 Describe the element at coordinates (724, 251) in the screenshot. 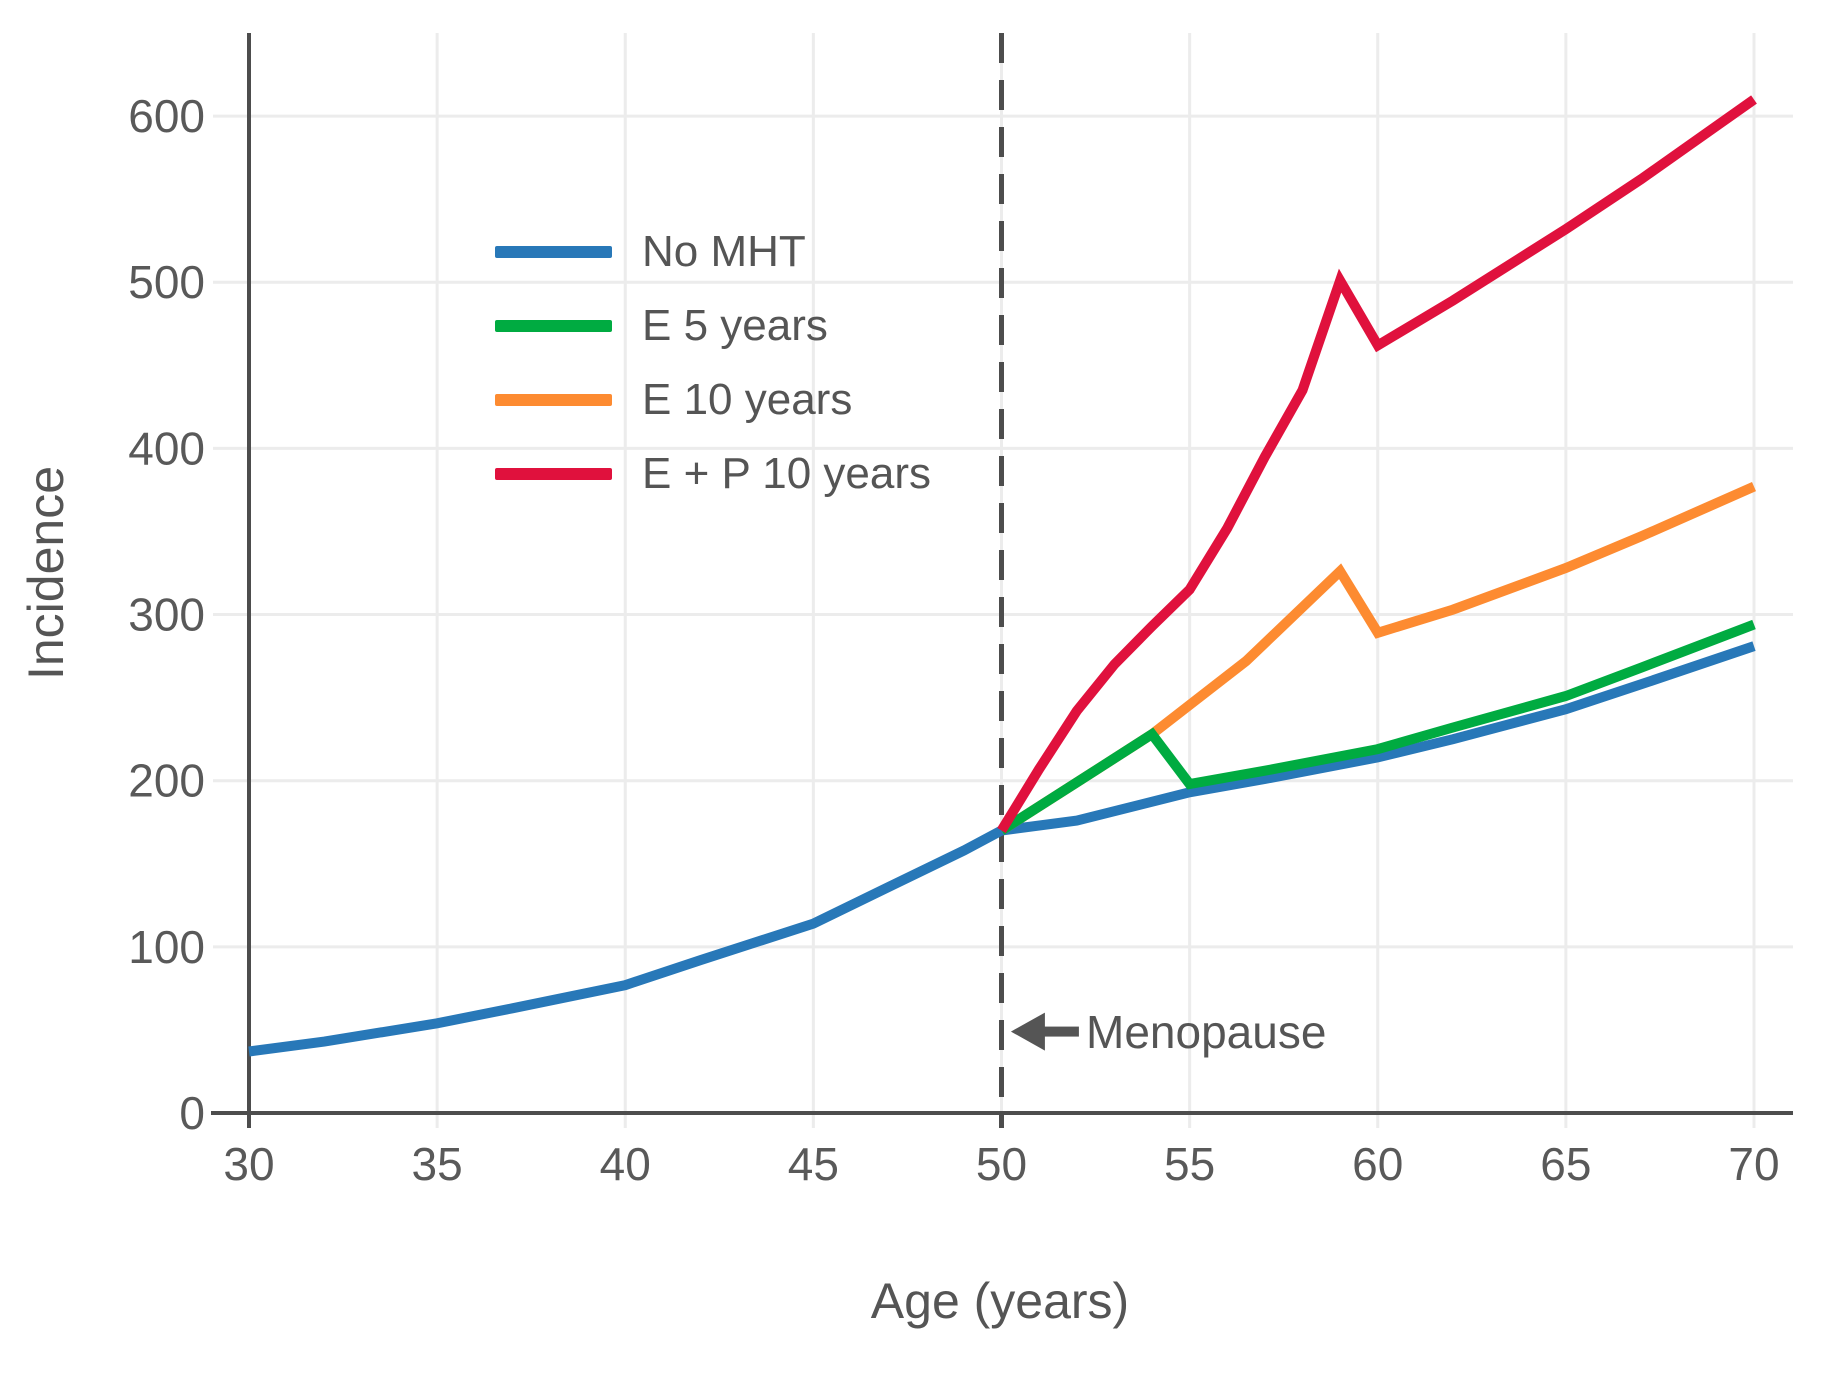

I see `legend-label-no-mht: No MHT` at that location.